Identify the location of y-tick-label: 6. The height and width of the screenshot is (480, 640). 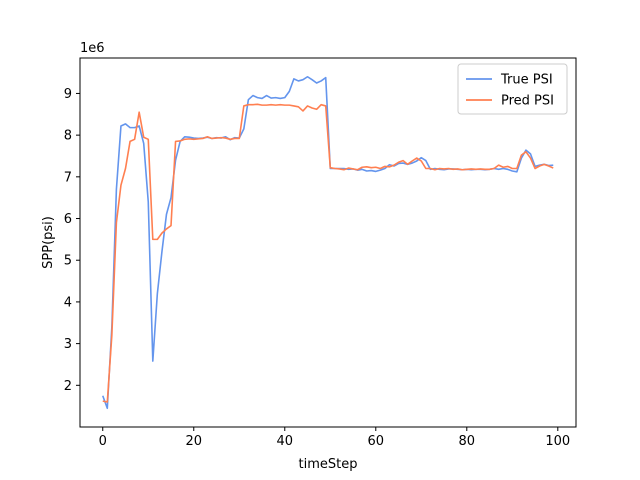
(68, 219).